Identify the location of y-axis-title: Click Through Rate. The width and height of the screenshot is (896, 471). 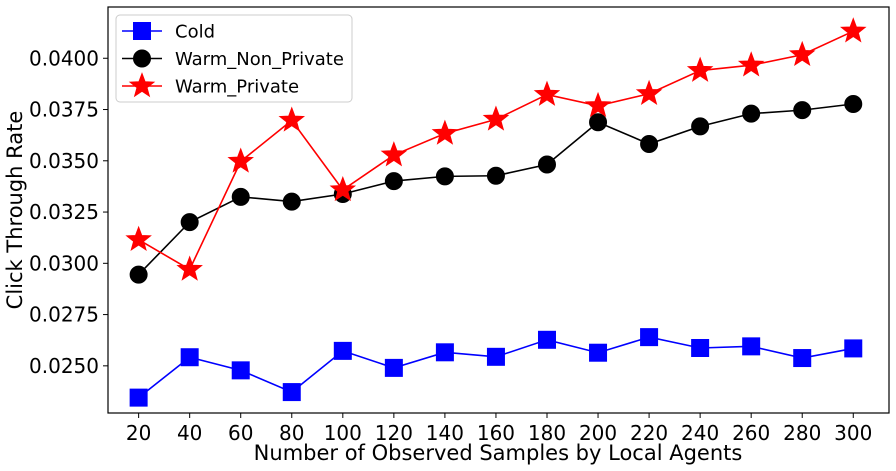
(15, 210).